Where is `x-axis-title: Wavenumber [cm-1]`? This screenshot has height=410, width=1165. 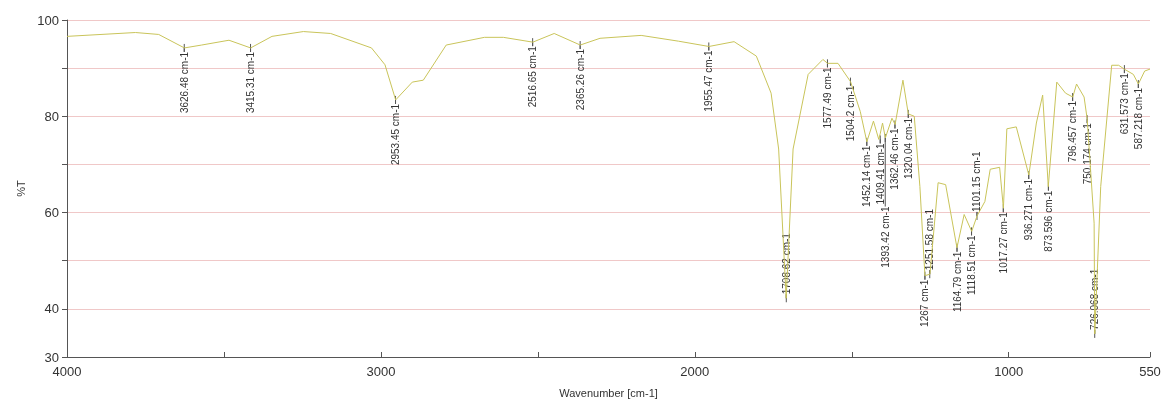
x-axis-title: Wavenumber [cm-1] is located at coordinates (608, 392).